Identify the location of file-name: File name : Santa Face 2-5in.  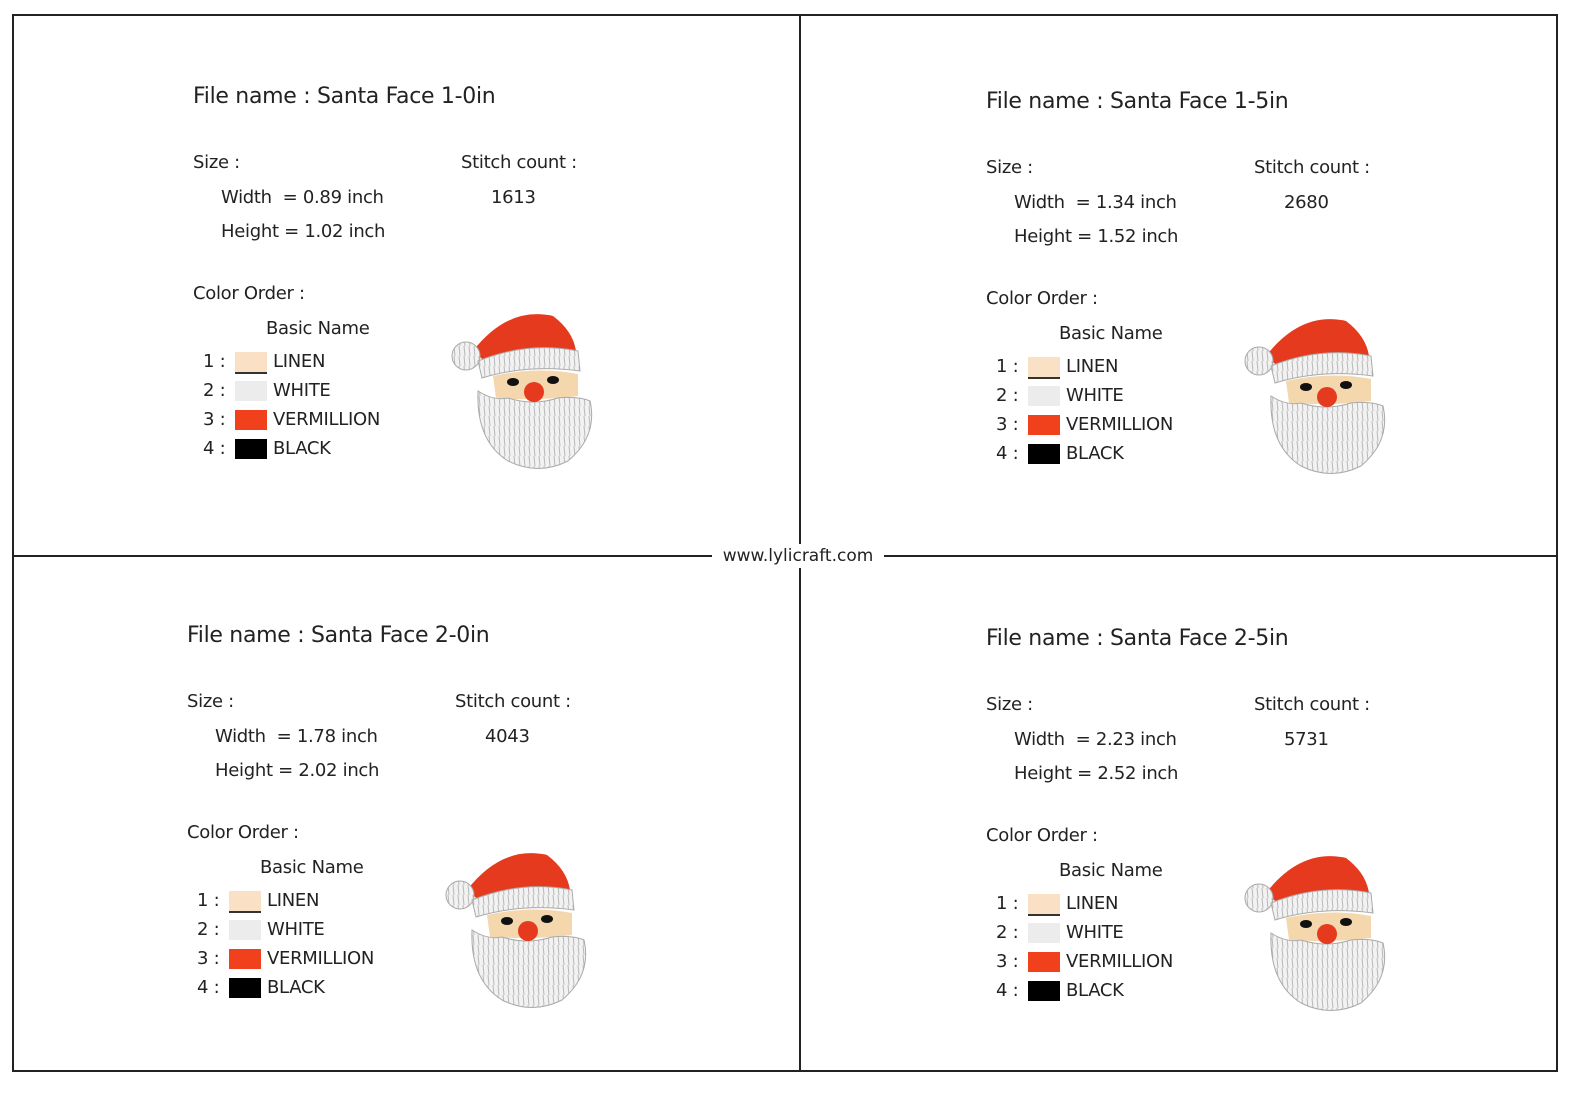
(1137, 638).